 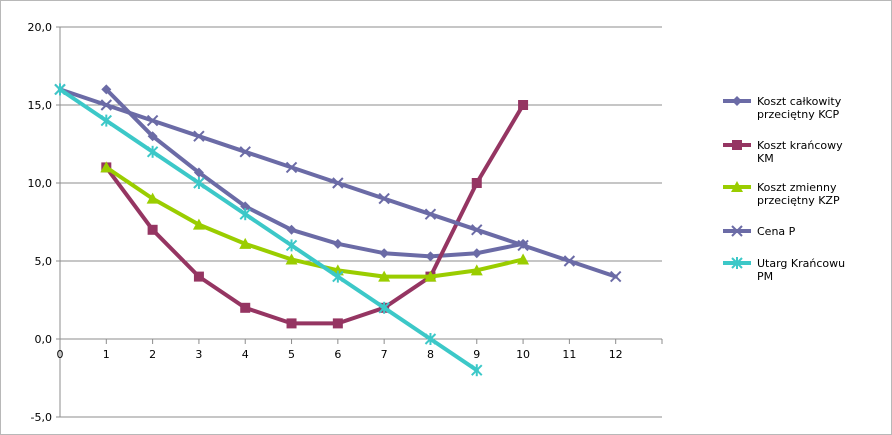 I want to click on x-tick-label: 9, so click(x=476, y=354).